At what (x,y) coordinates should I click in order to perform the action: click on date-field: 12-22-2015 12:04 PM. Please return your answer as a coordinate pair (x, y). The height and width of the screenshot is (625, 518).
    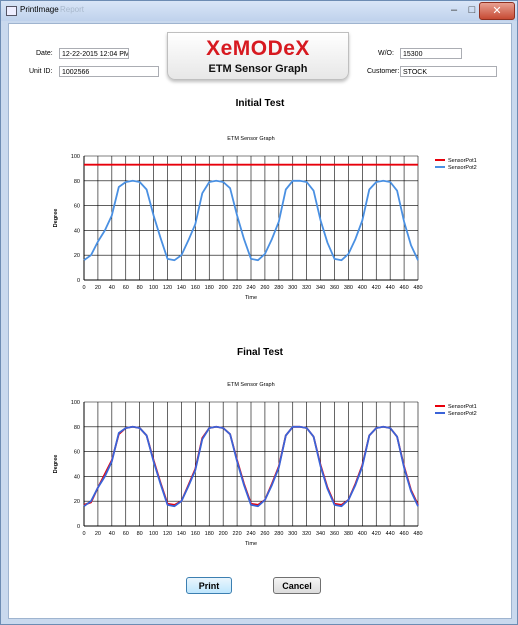
    Looking at the image, I should click on (94, 53).